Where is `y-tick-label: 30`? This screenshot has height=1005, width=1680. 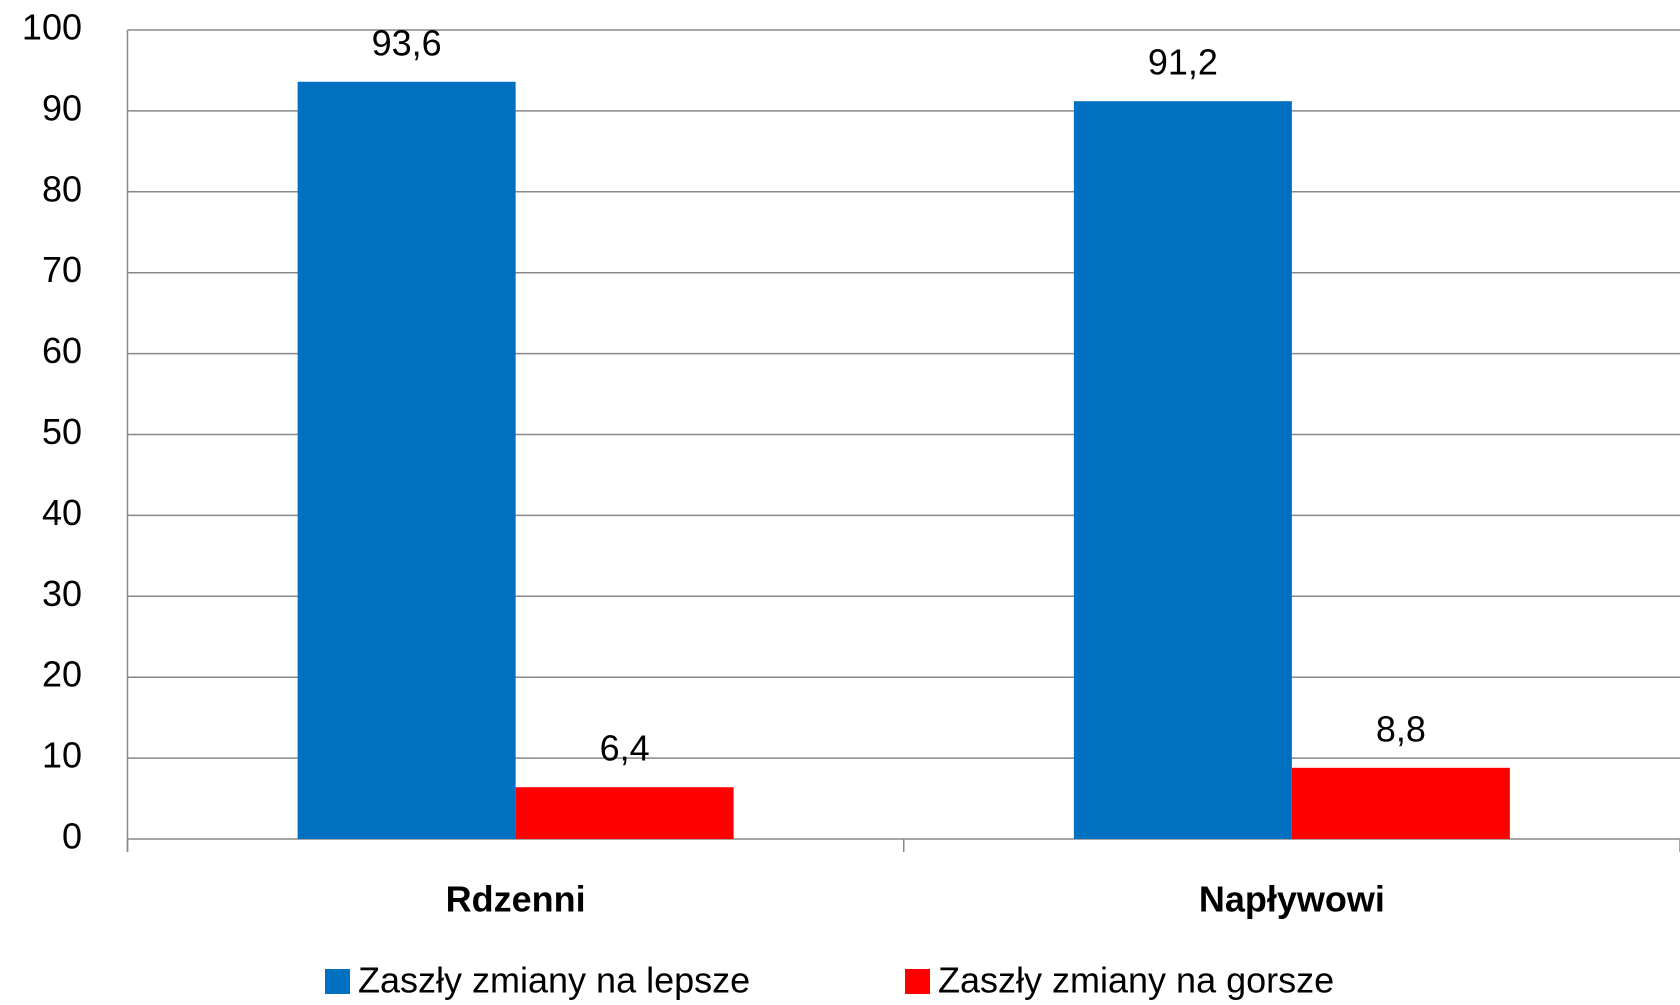 y-tick-label: 30 is located at coordinates (62, 593).